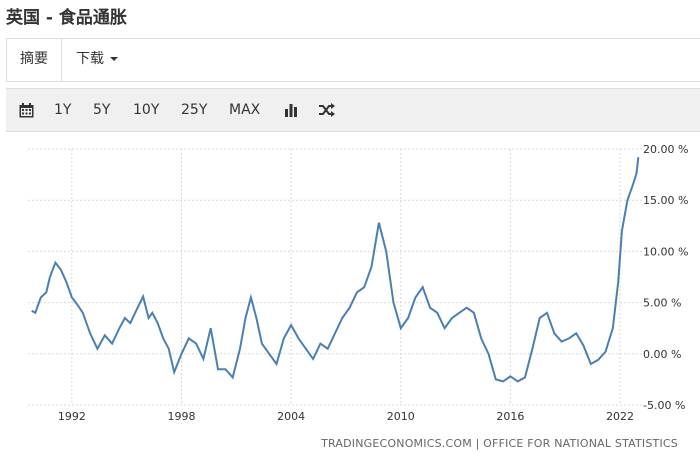  What do you see at coordinates (665, 149) in the screenshot?
I see `y-tick-label: 20.00 %` at bounding box center [665, 149].